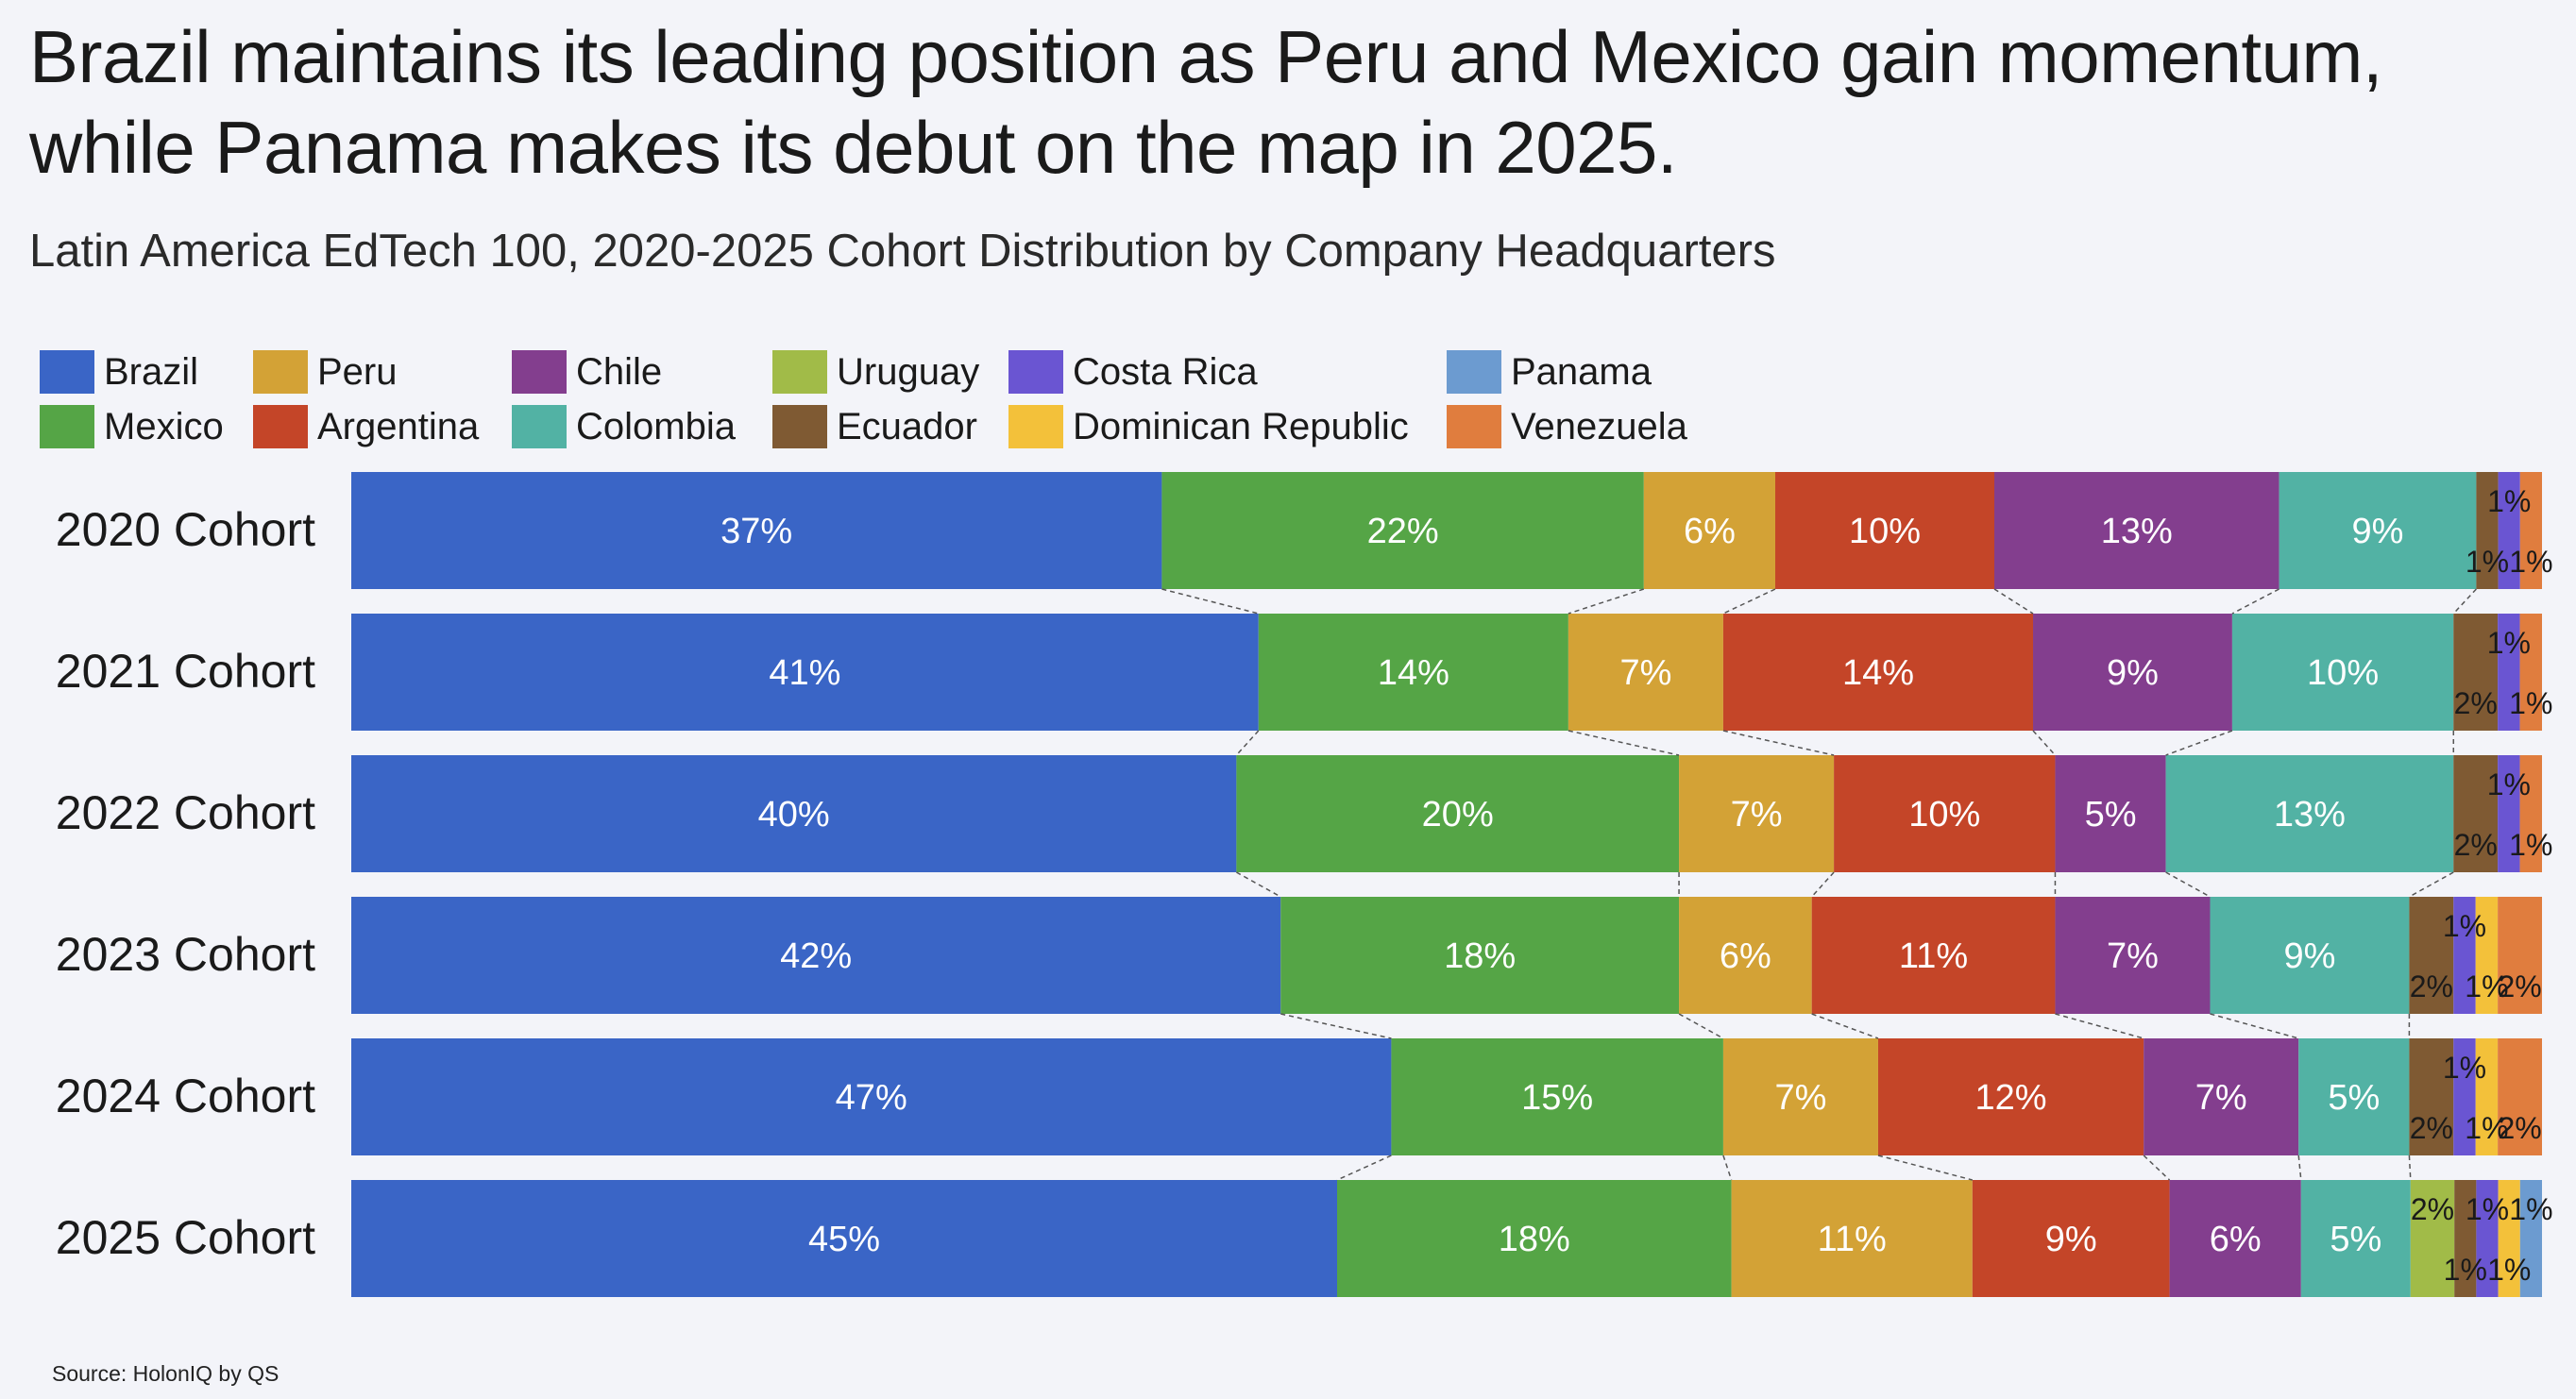  I want to click on bar-segment-colombia-2021-cohort, so click(2342, 672).